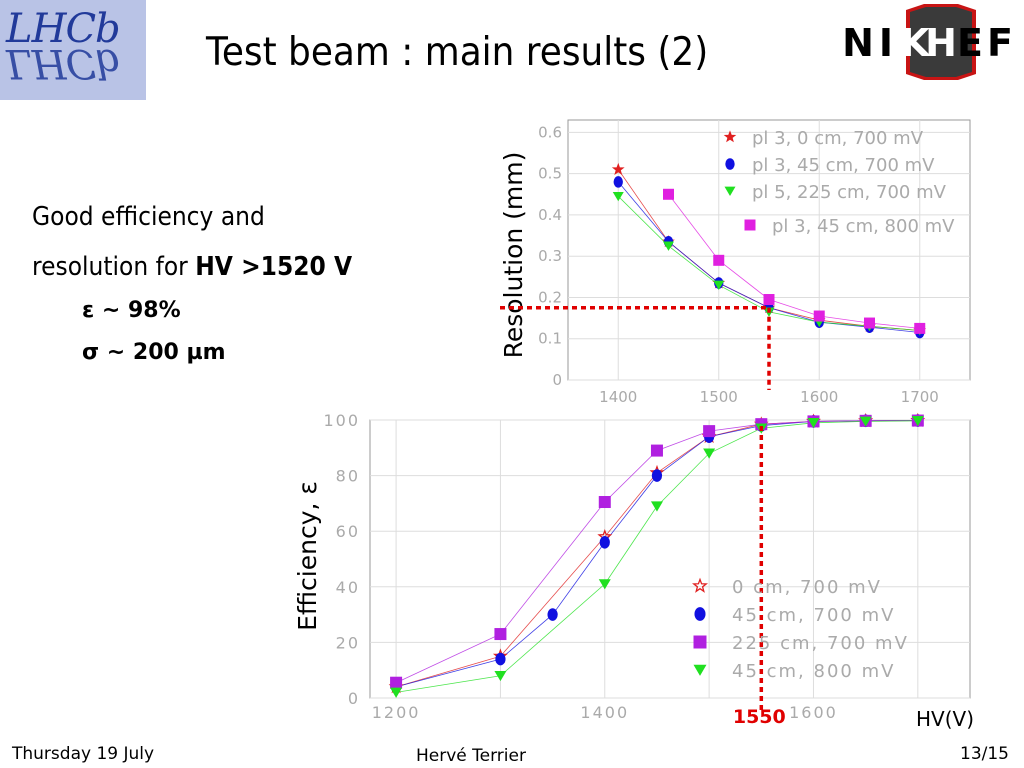 This screenshot has height=768, width=1024. I want to click on y-tick-label: 40, so click(348, 587).